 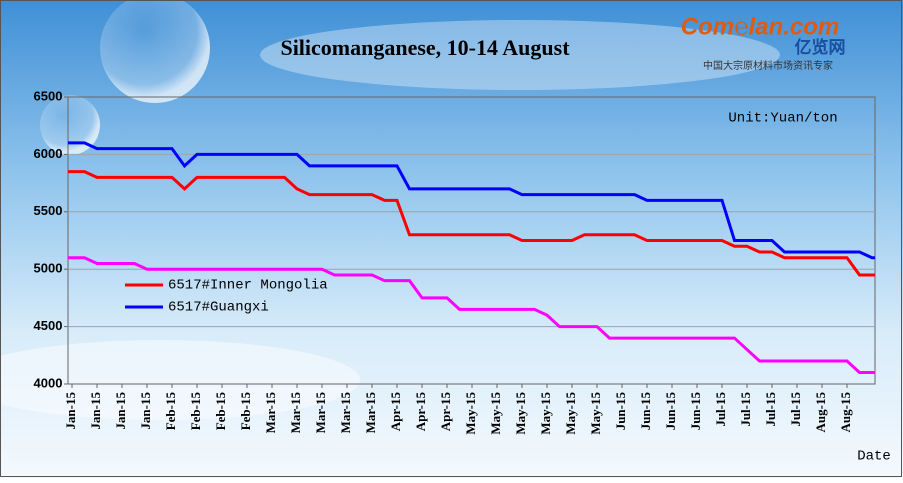 I want to click on y-tick-label: 4500, so click(x=48, y=325).